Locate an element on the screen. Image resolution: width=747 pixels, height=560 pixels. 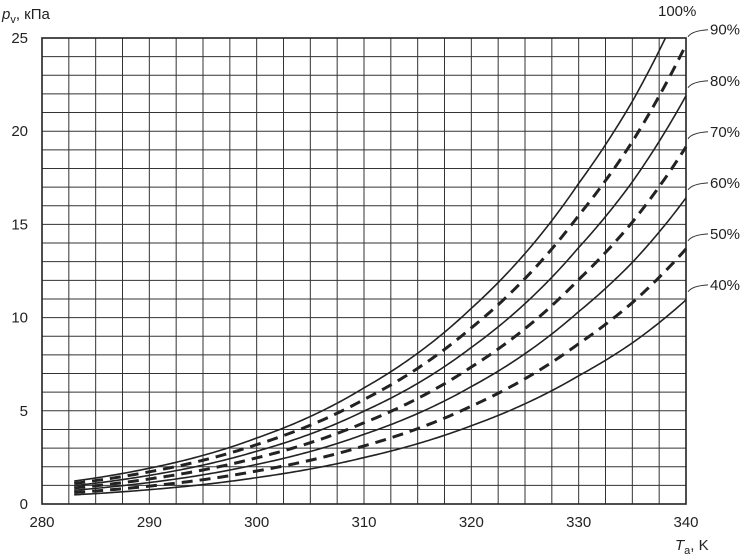
series-label: 90% is located at coordinates (725, 30).